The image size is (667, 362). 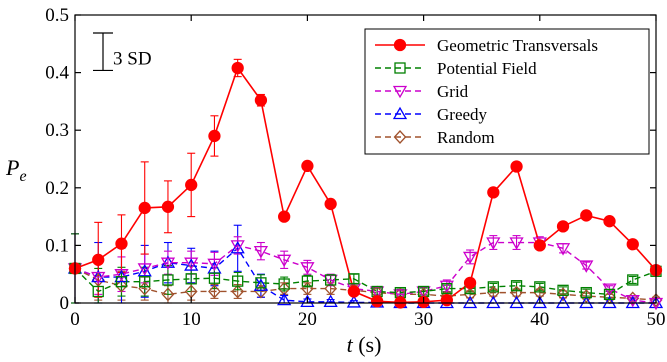 What do you see at coordinates (431, 114) in the screenshot?
I see `legend-item-greedy: Greedy` at bounding box center [431, 114].